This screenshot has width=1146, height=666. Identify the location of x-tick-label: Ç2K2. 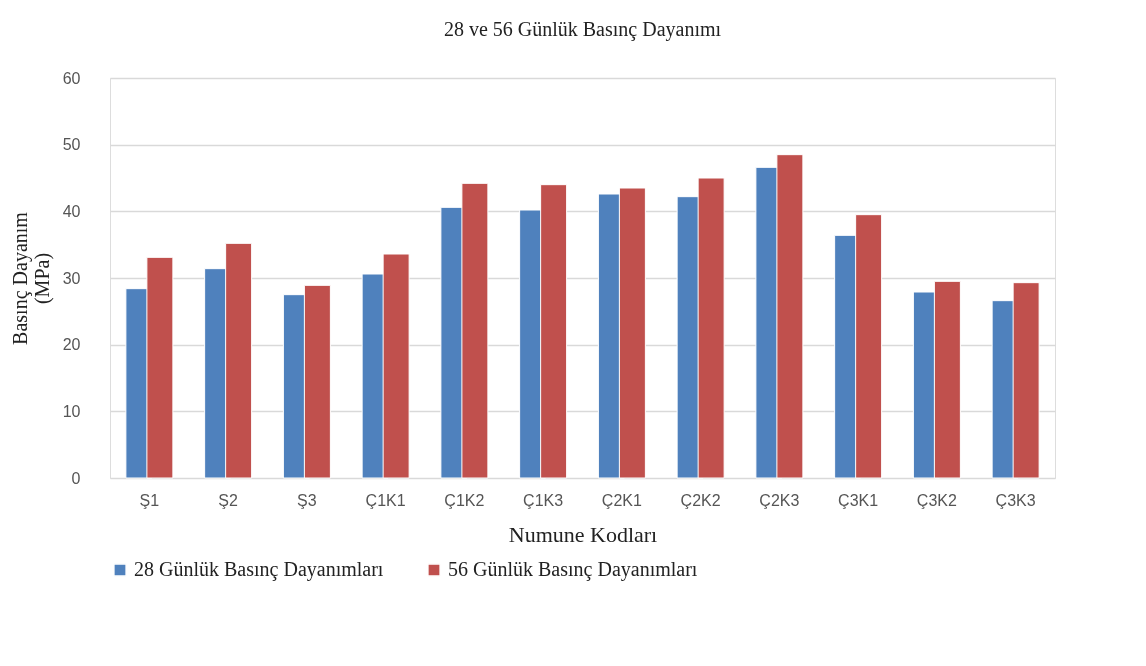
(700, 500).